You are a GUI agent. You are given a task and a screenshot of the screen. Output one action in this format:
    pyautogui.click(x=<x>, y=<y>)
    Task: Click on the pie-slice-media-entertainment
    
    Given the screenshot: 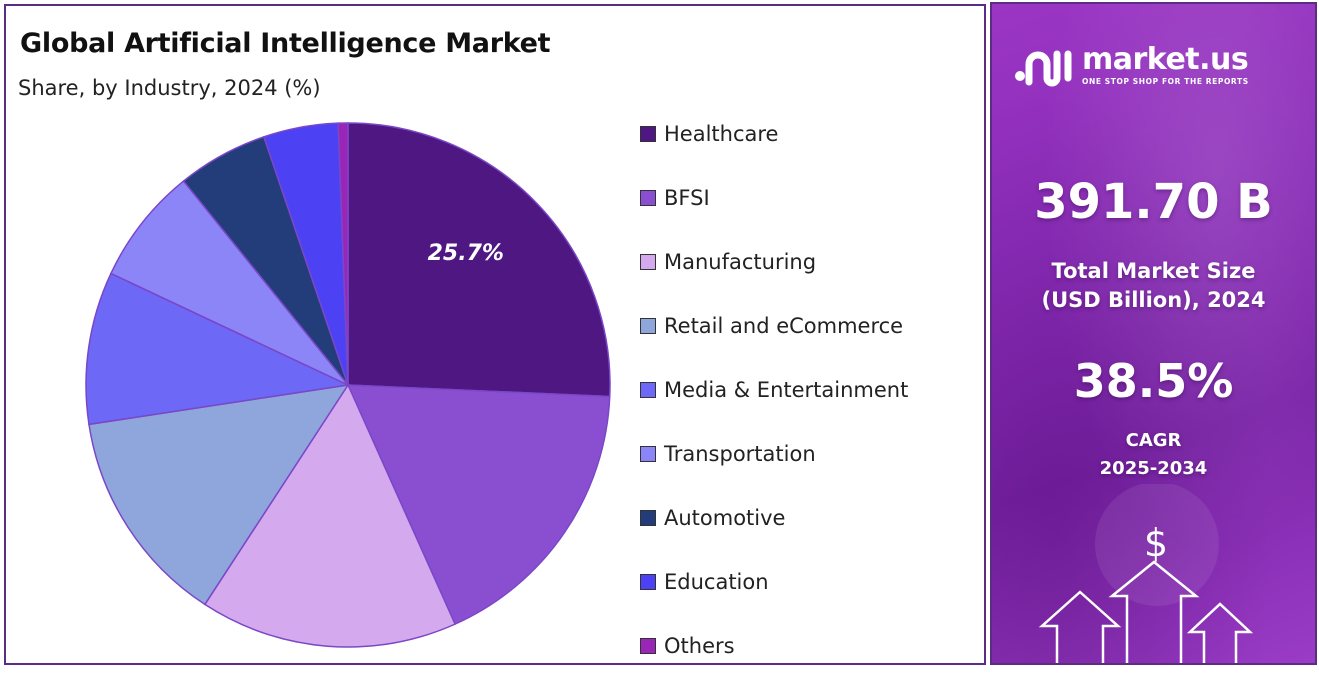 What is the action you would take?
    pyautogui.click(x=218, y=349)
    